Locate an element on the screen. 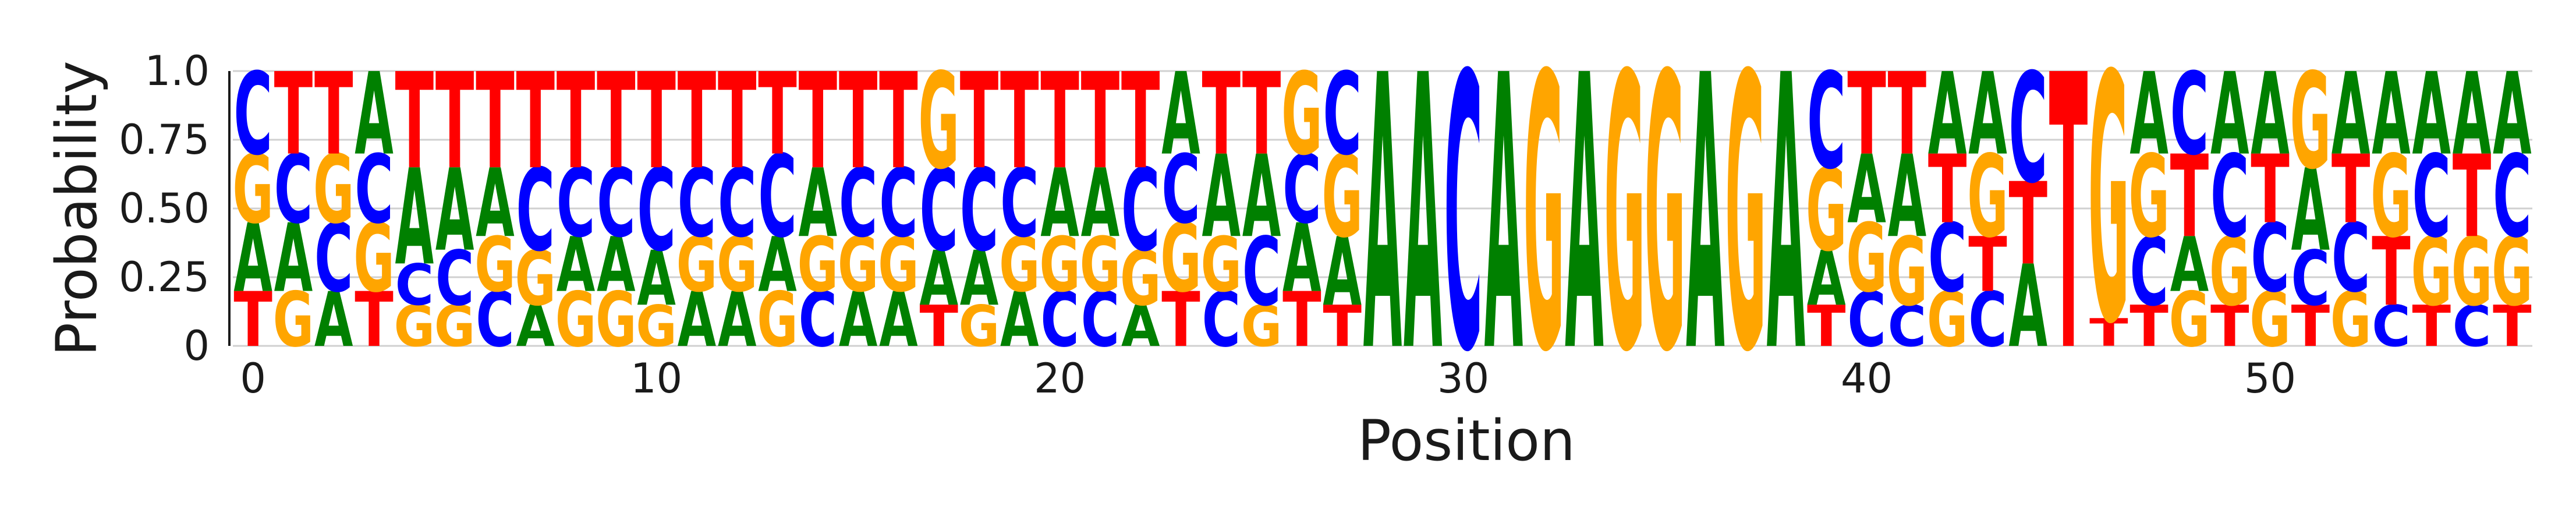 The width and height of the screenshot is (2576, 527). logo-column: C is located at coordinates (1463, 218).